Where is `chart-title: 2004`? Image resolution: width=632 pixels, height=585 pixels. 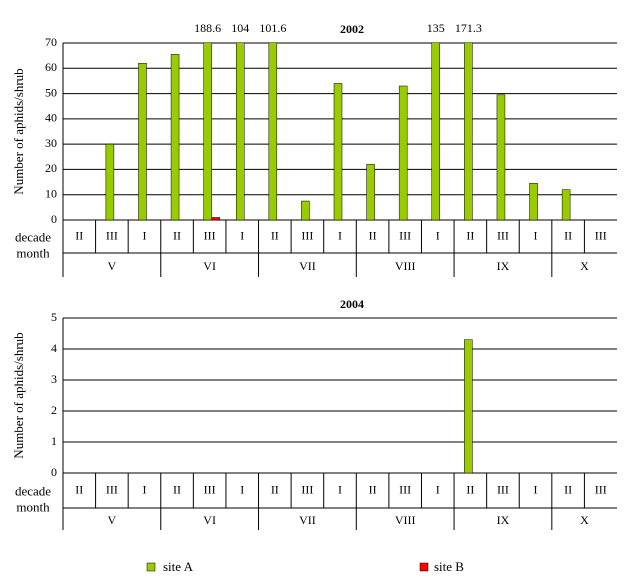
chart-title: 2004 is located at coordinates (352, 304).